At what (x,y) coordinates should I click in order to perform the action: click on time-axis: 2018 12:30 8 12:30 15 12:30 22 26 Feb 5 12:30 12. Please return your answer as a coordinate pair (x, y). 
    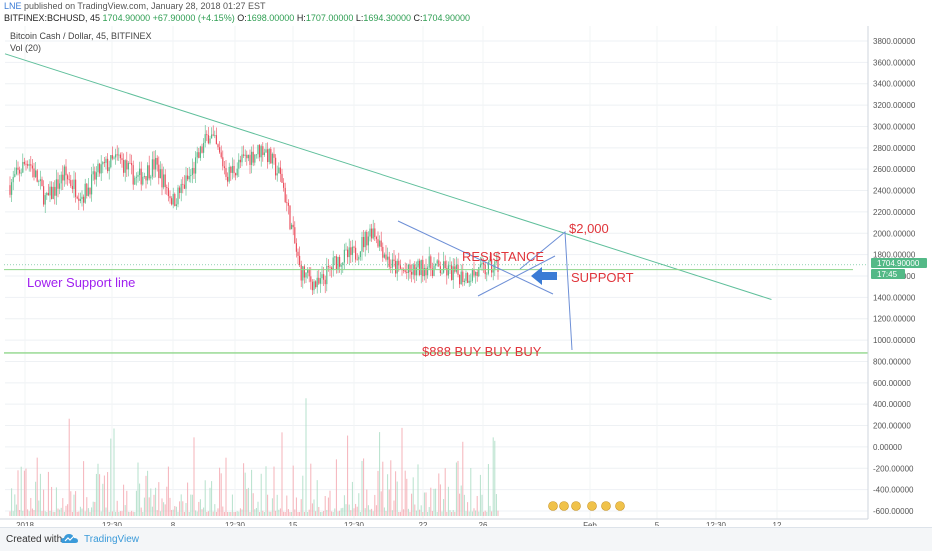
    Looking at the image, I should click on (434, 522).